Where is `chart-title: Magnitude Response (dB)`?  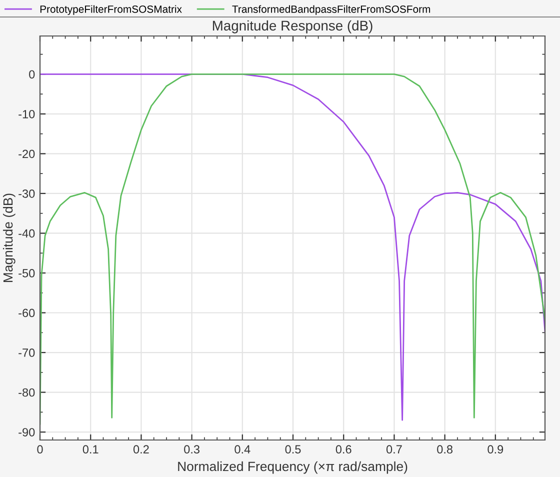 chart-title: Magnitude Response (dB) is located at coordinates (292, 27).